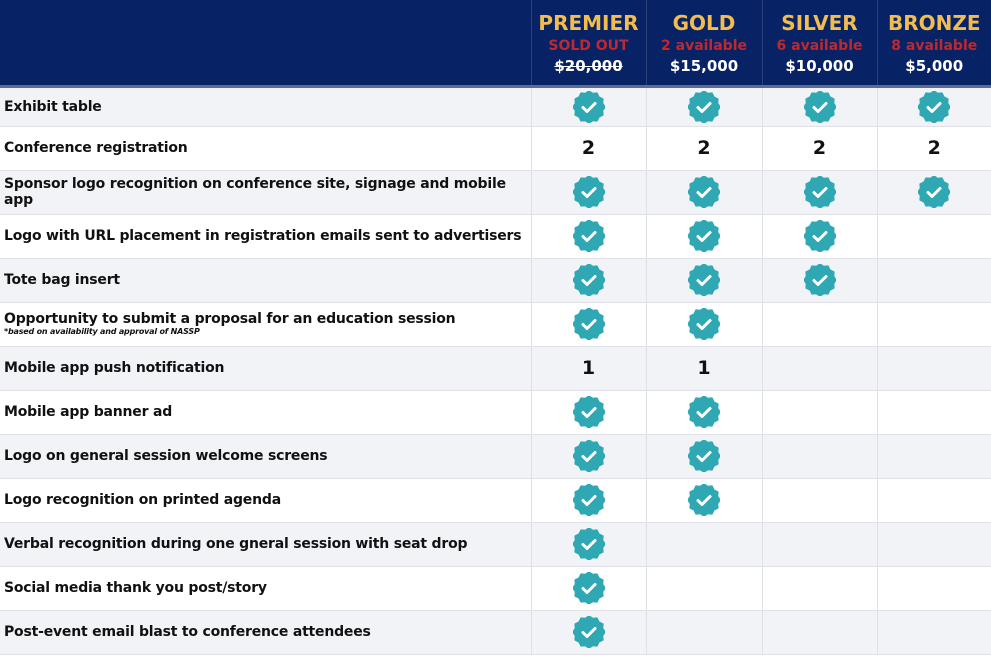  I want to click on tier-silver: SILVER 6 available $10,000, so click(819, 44).